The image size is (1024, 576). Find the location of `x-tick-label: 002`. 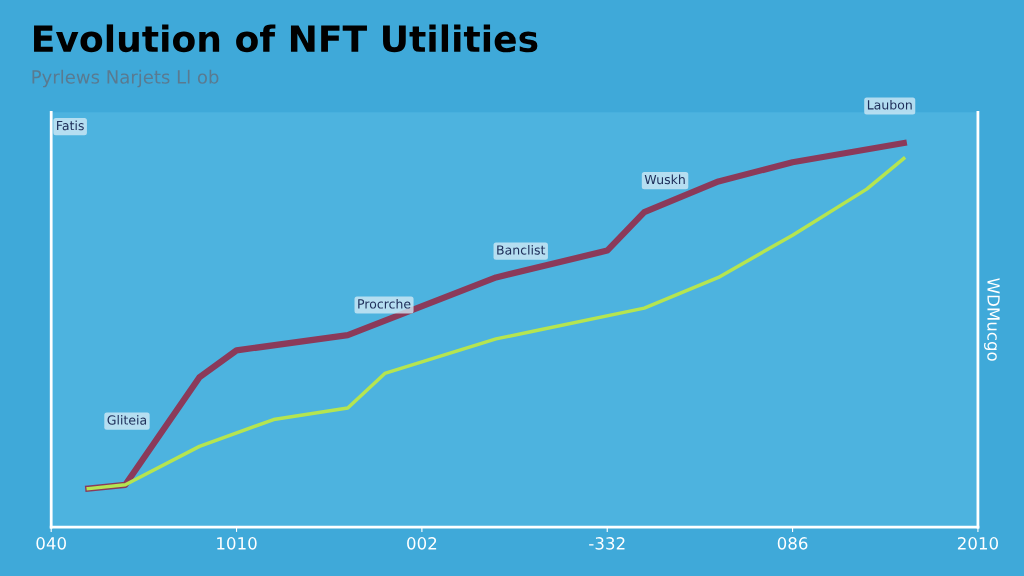

x-tick-label: 002 is located at coordinates (422, 543).